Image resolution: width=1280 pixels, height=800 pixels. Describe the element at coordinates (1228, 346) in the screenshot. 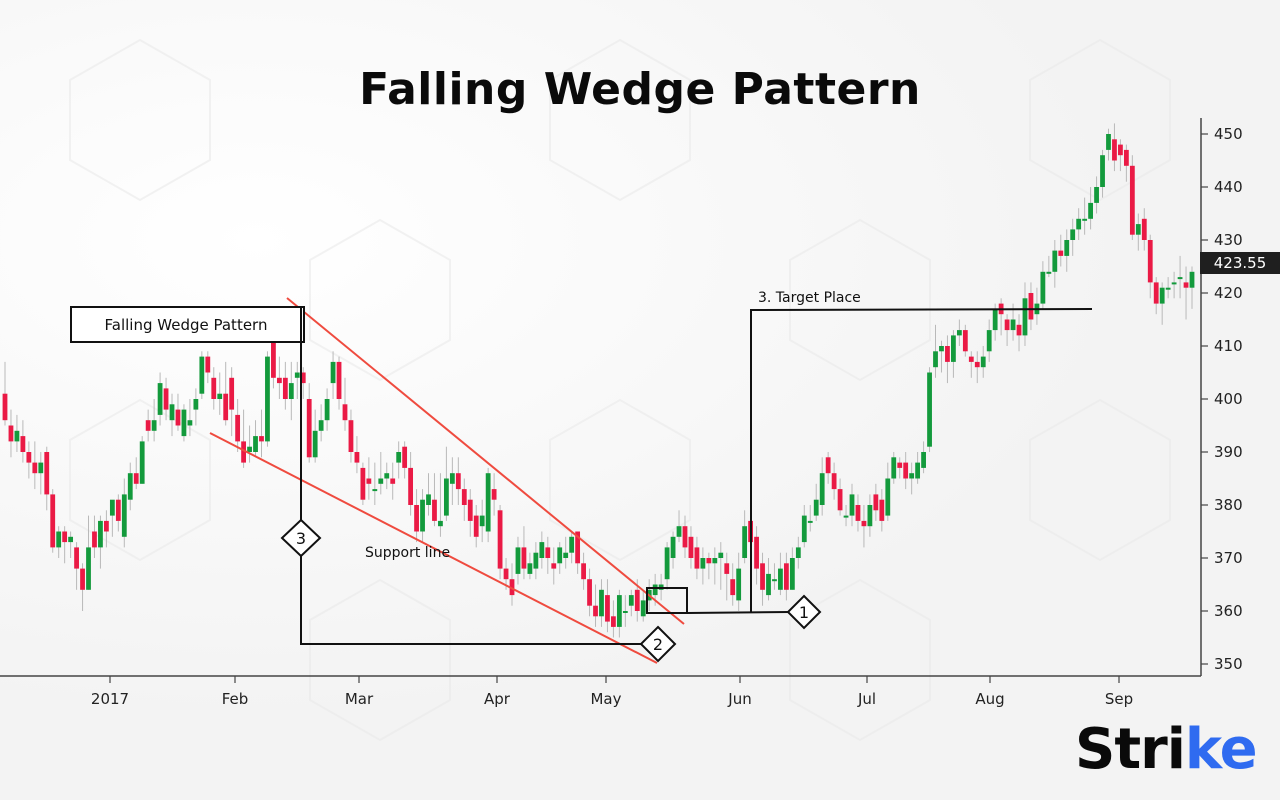

I see `y-tick-label: 410` at that location.